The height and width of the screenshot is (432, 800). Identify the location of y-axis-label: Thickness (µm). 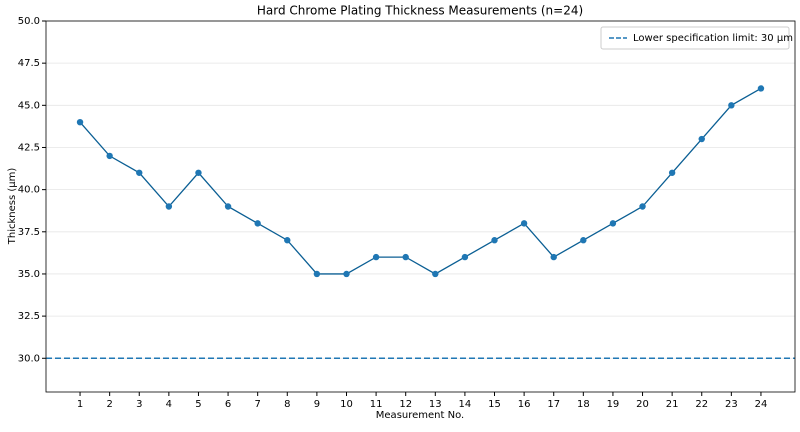
(12, 207).